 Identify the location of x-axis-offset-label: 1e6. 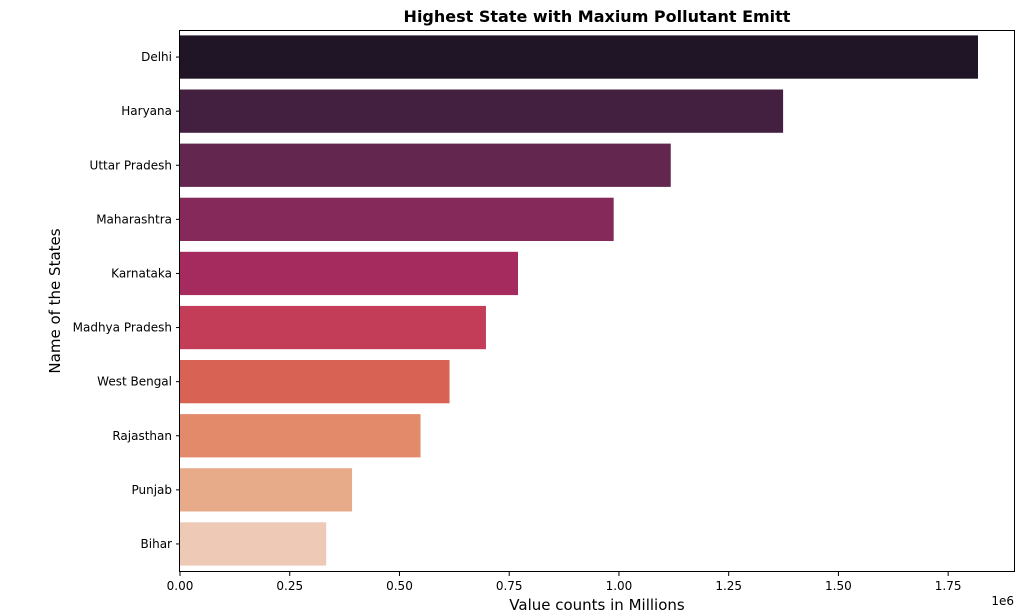
(1002, 601).